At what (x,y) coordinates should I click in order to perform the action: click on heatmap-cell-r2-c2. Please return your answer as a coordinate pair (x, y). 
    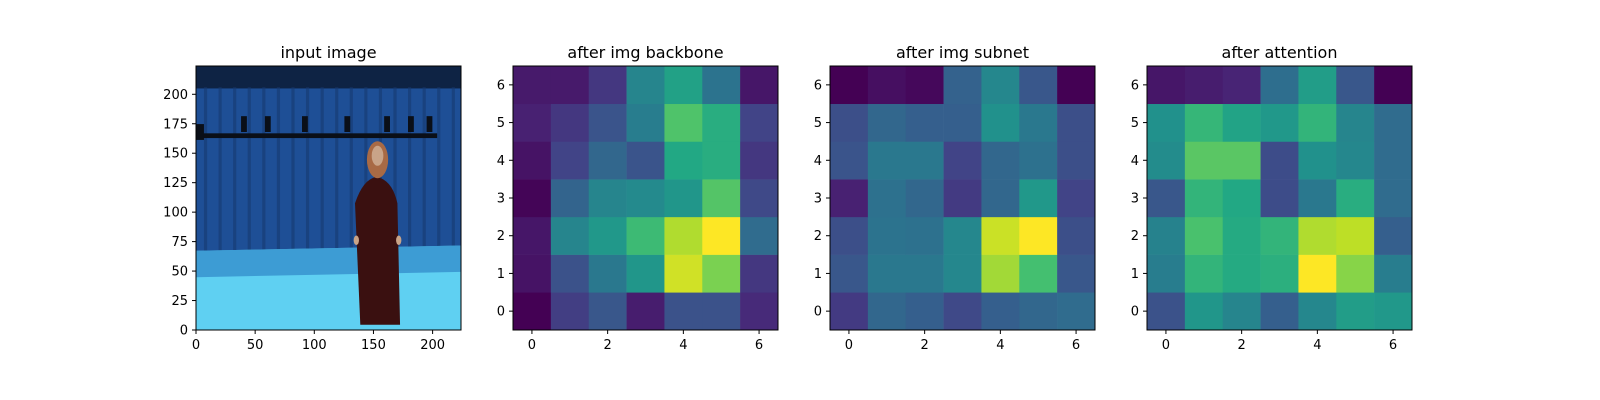
    Looking at the image, I should click on (1241, 235).